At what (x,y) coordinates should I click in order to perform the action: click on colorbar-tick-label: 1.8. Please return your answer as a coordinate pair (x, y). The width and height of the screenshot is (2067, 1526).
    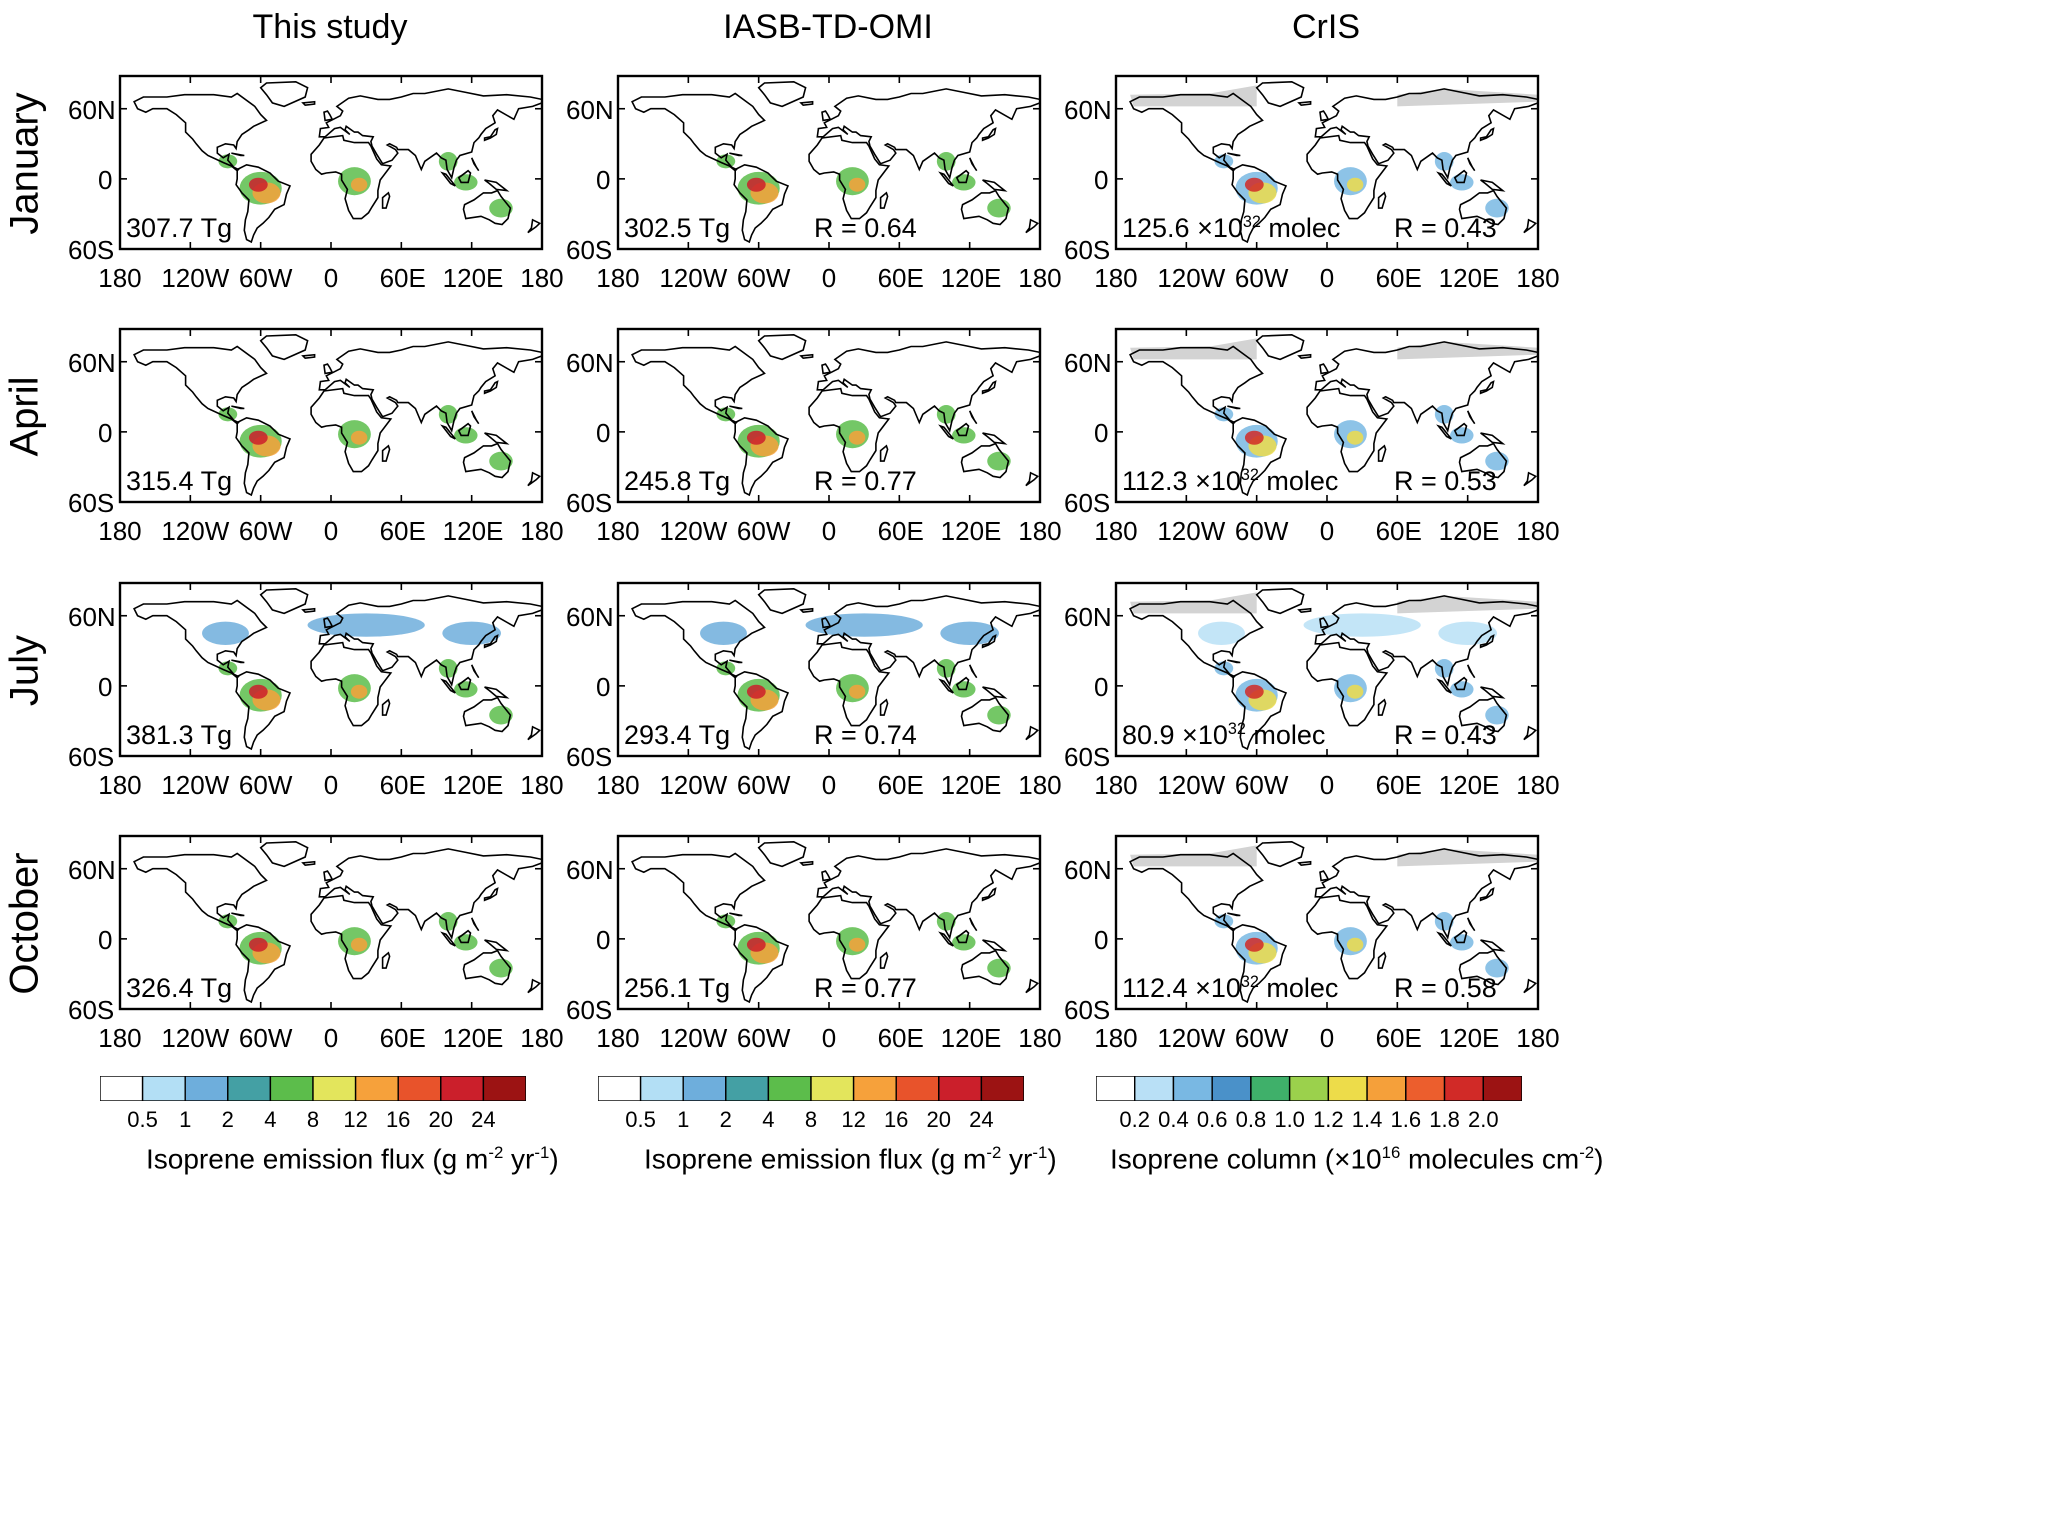
    Looking at the image, I should click on (1444, 1119).